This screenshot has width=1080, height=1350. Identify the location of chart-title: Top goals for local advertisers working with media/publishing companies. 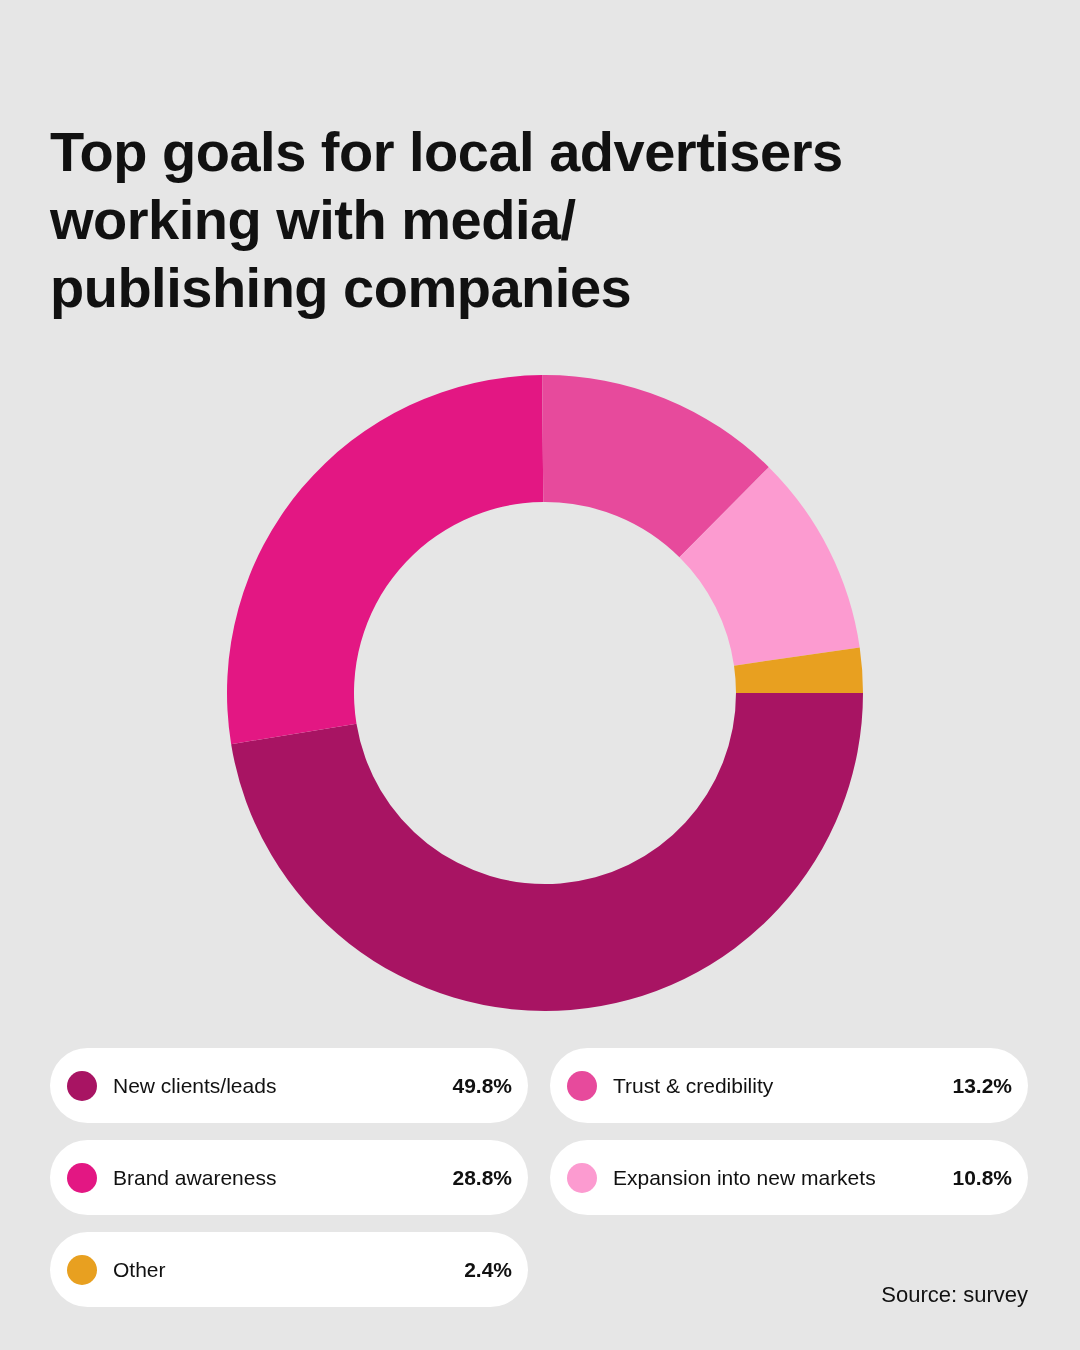
(446, 219).